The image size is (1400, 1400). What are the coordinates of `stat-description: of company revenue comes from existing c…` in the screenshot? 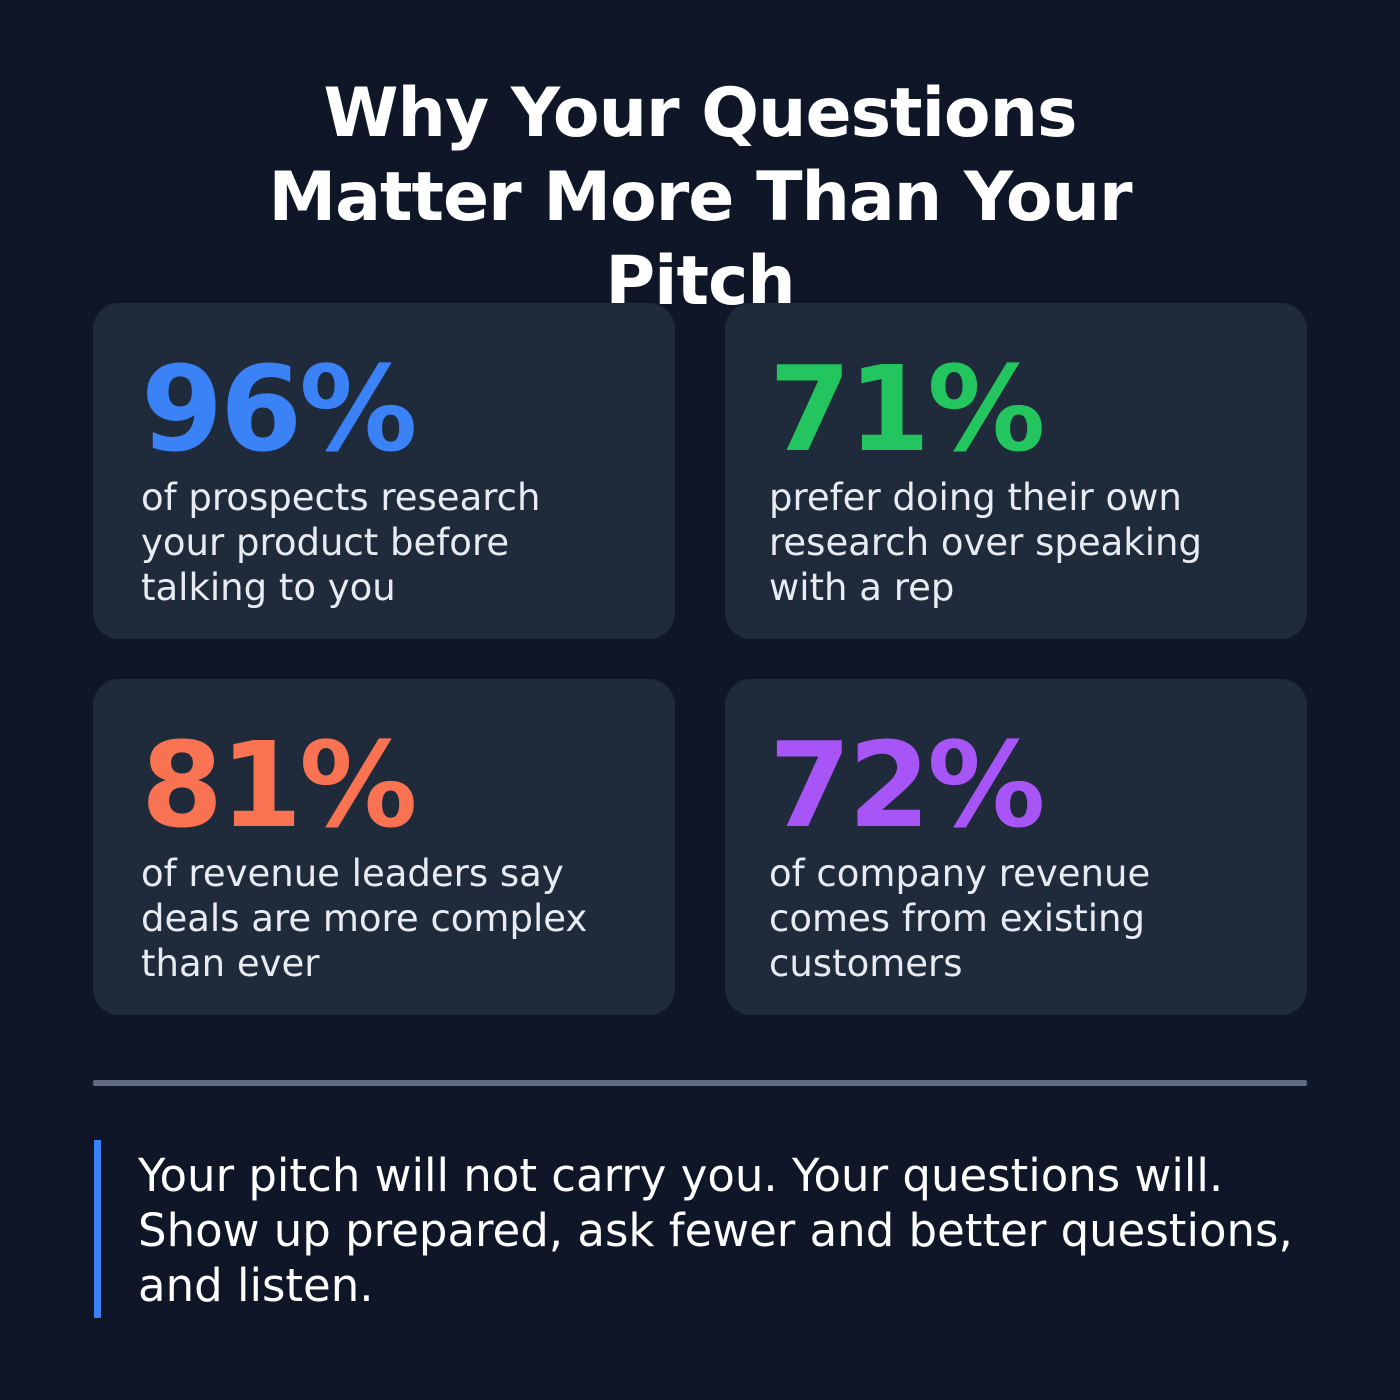 It's located at (960, 918).